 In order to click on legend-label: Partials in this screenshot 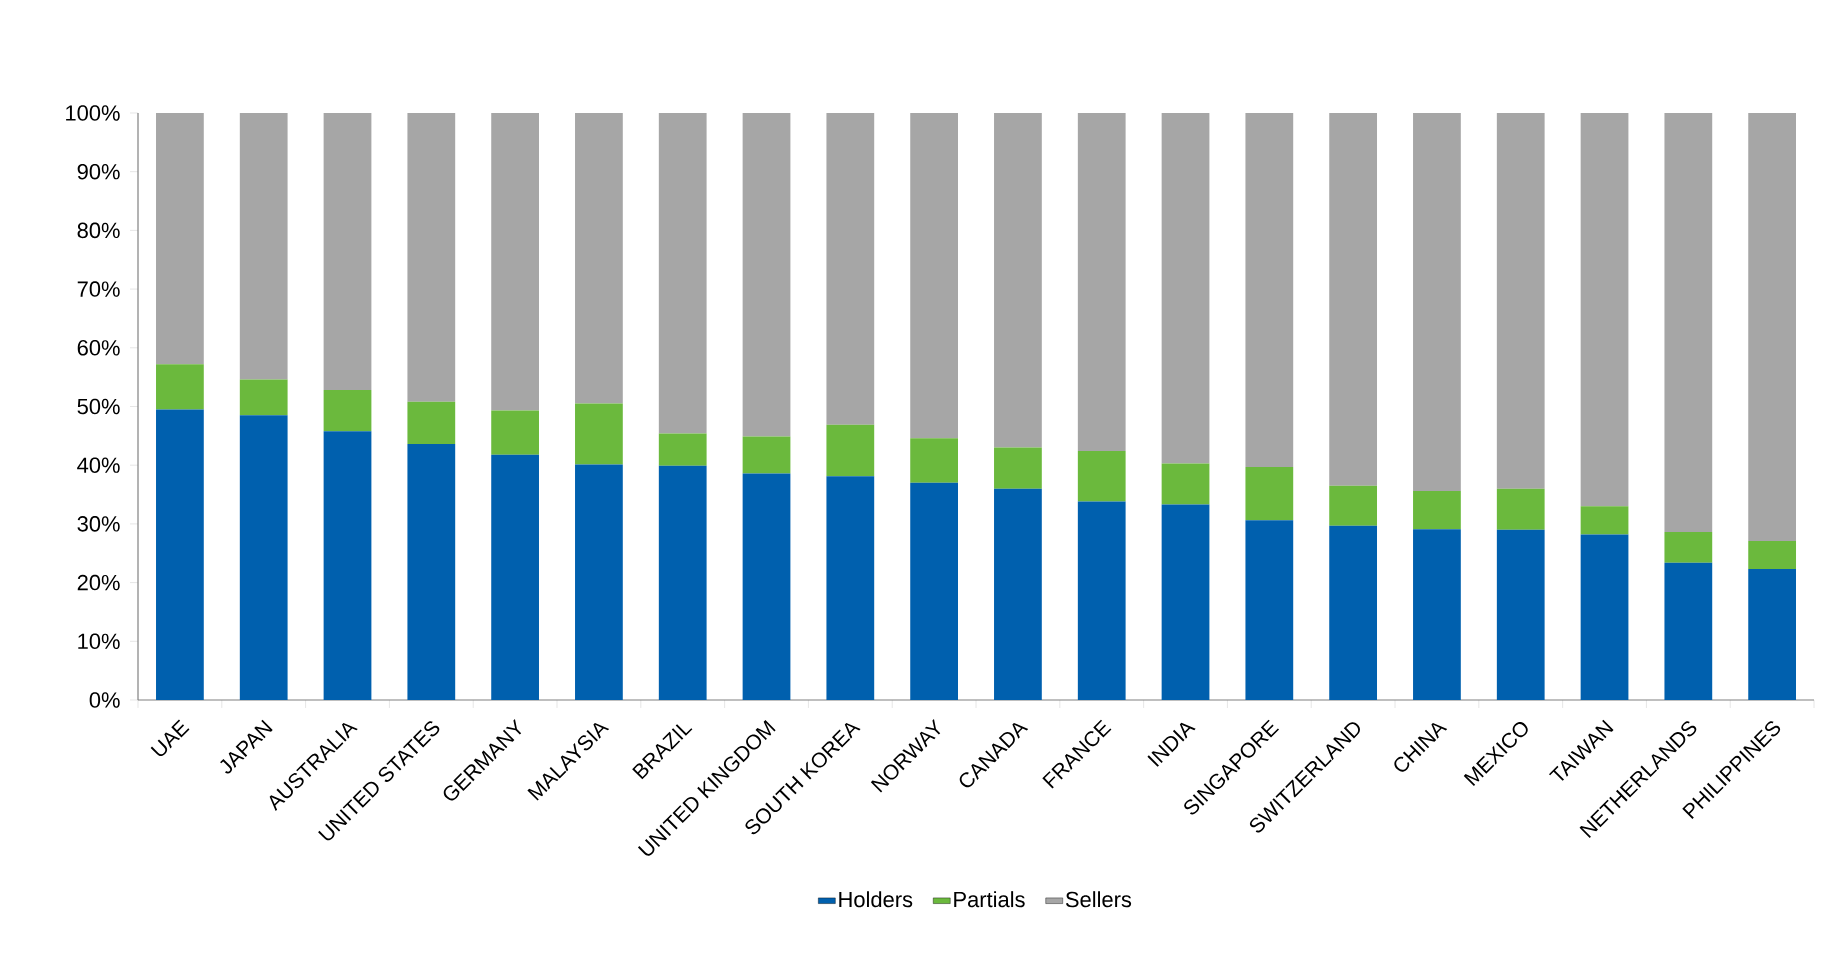, I will do `click(989, 899)`.